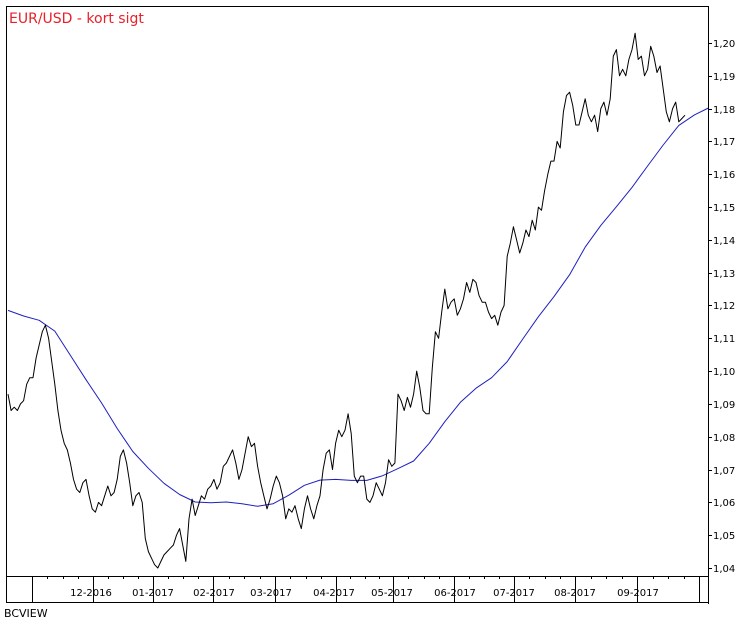 This screenshot has height=627, width=748. Describe the element at coordinates (724, 569) in the screenshot. I see `y-tick-label: 1,04` at that location.